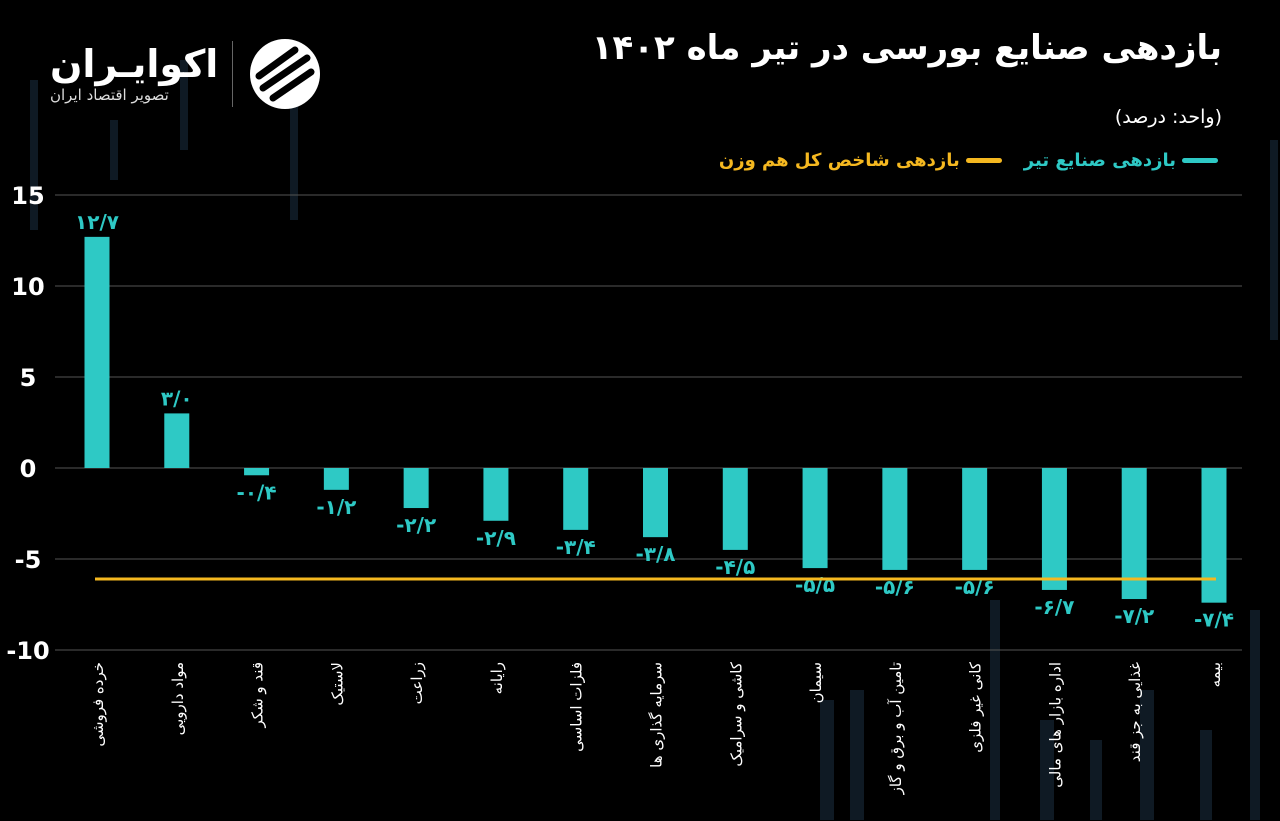  Describe the element at coordinates (906, 48) in the screenshot. I see `chart-title: بازدهی صنایع بورسی در تیر ماه ۱۴۰۲` at that location.